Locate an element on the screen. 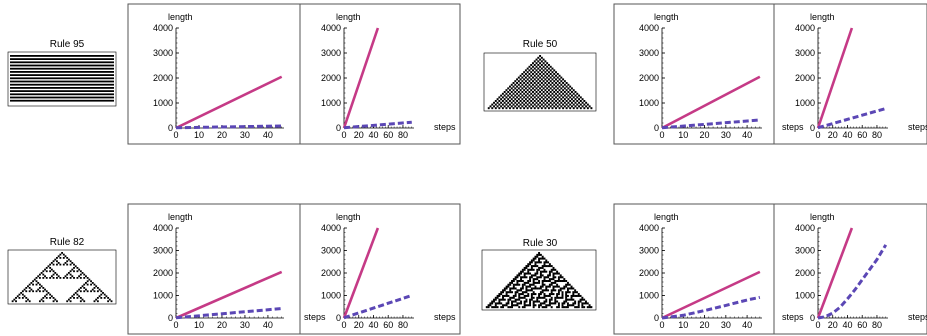 This screenshot has width=927, height=336. y-tick-label: 3000 is located at coordinates (649, 251).